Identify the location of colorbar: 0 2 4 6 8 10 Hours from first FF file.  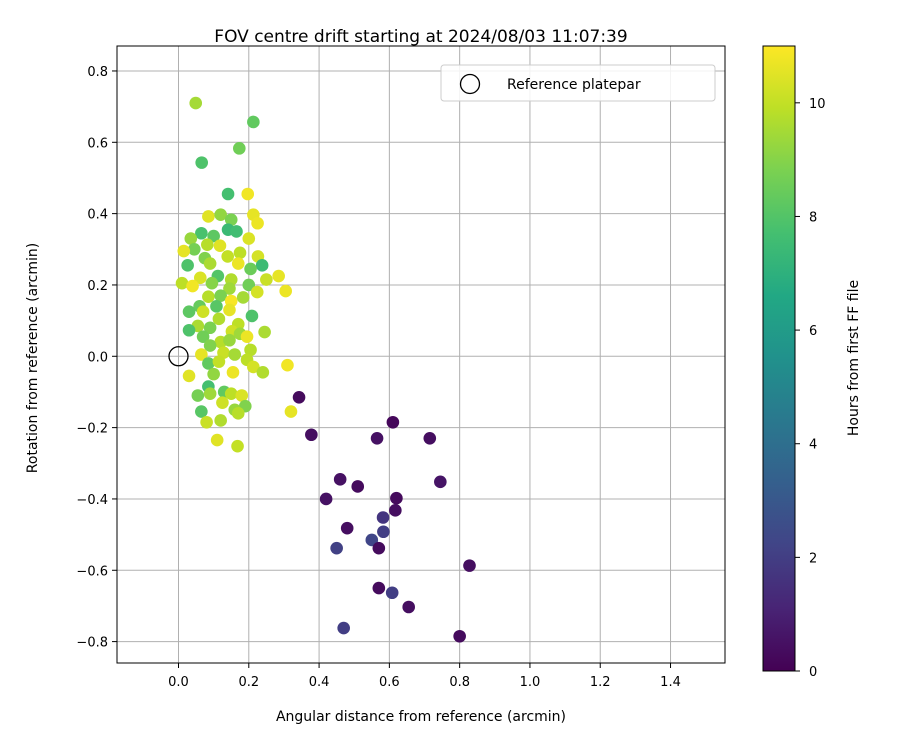
(812, 362).